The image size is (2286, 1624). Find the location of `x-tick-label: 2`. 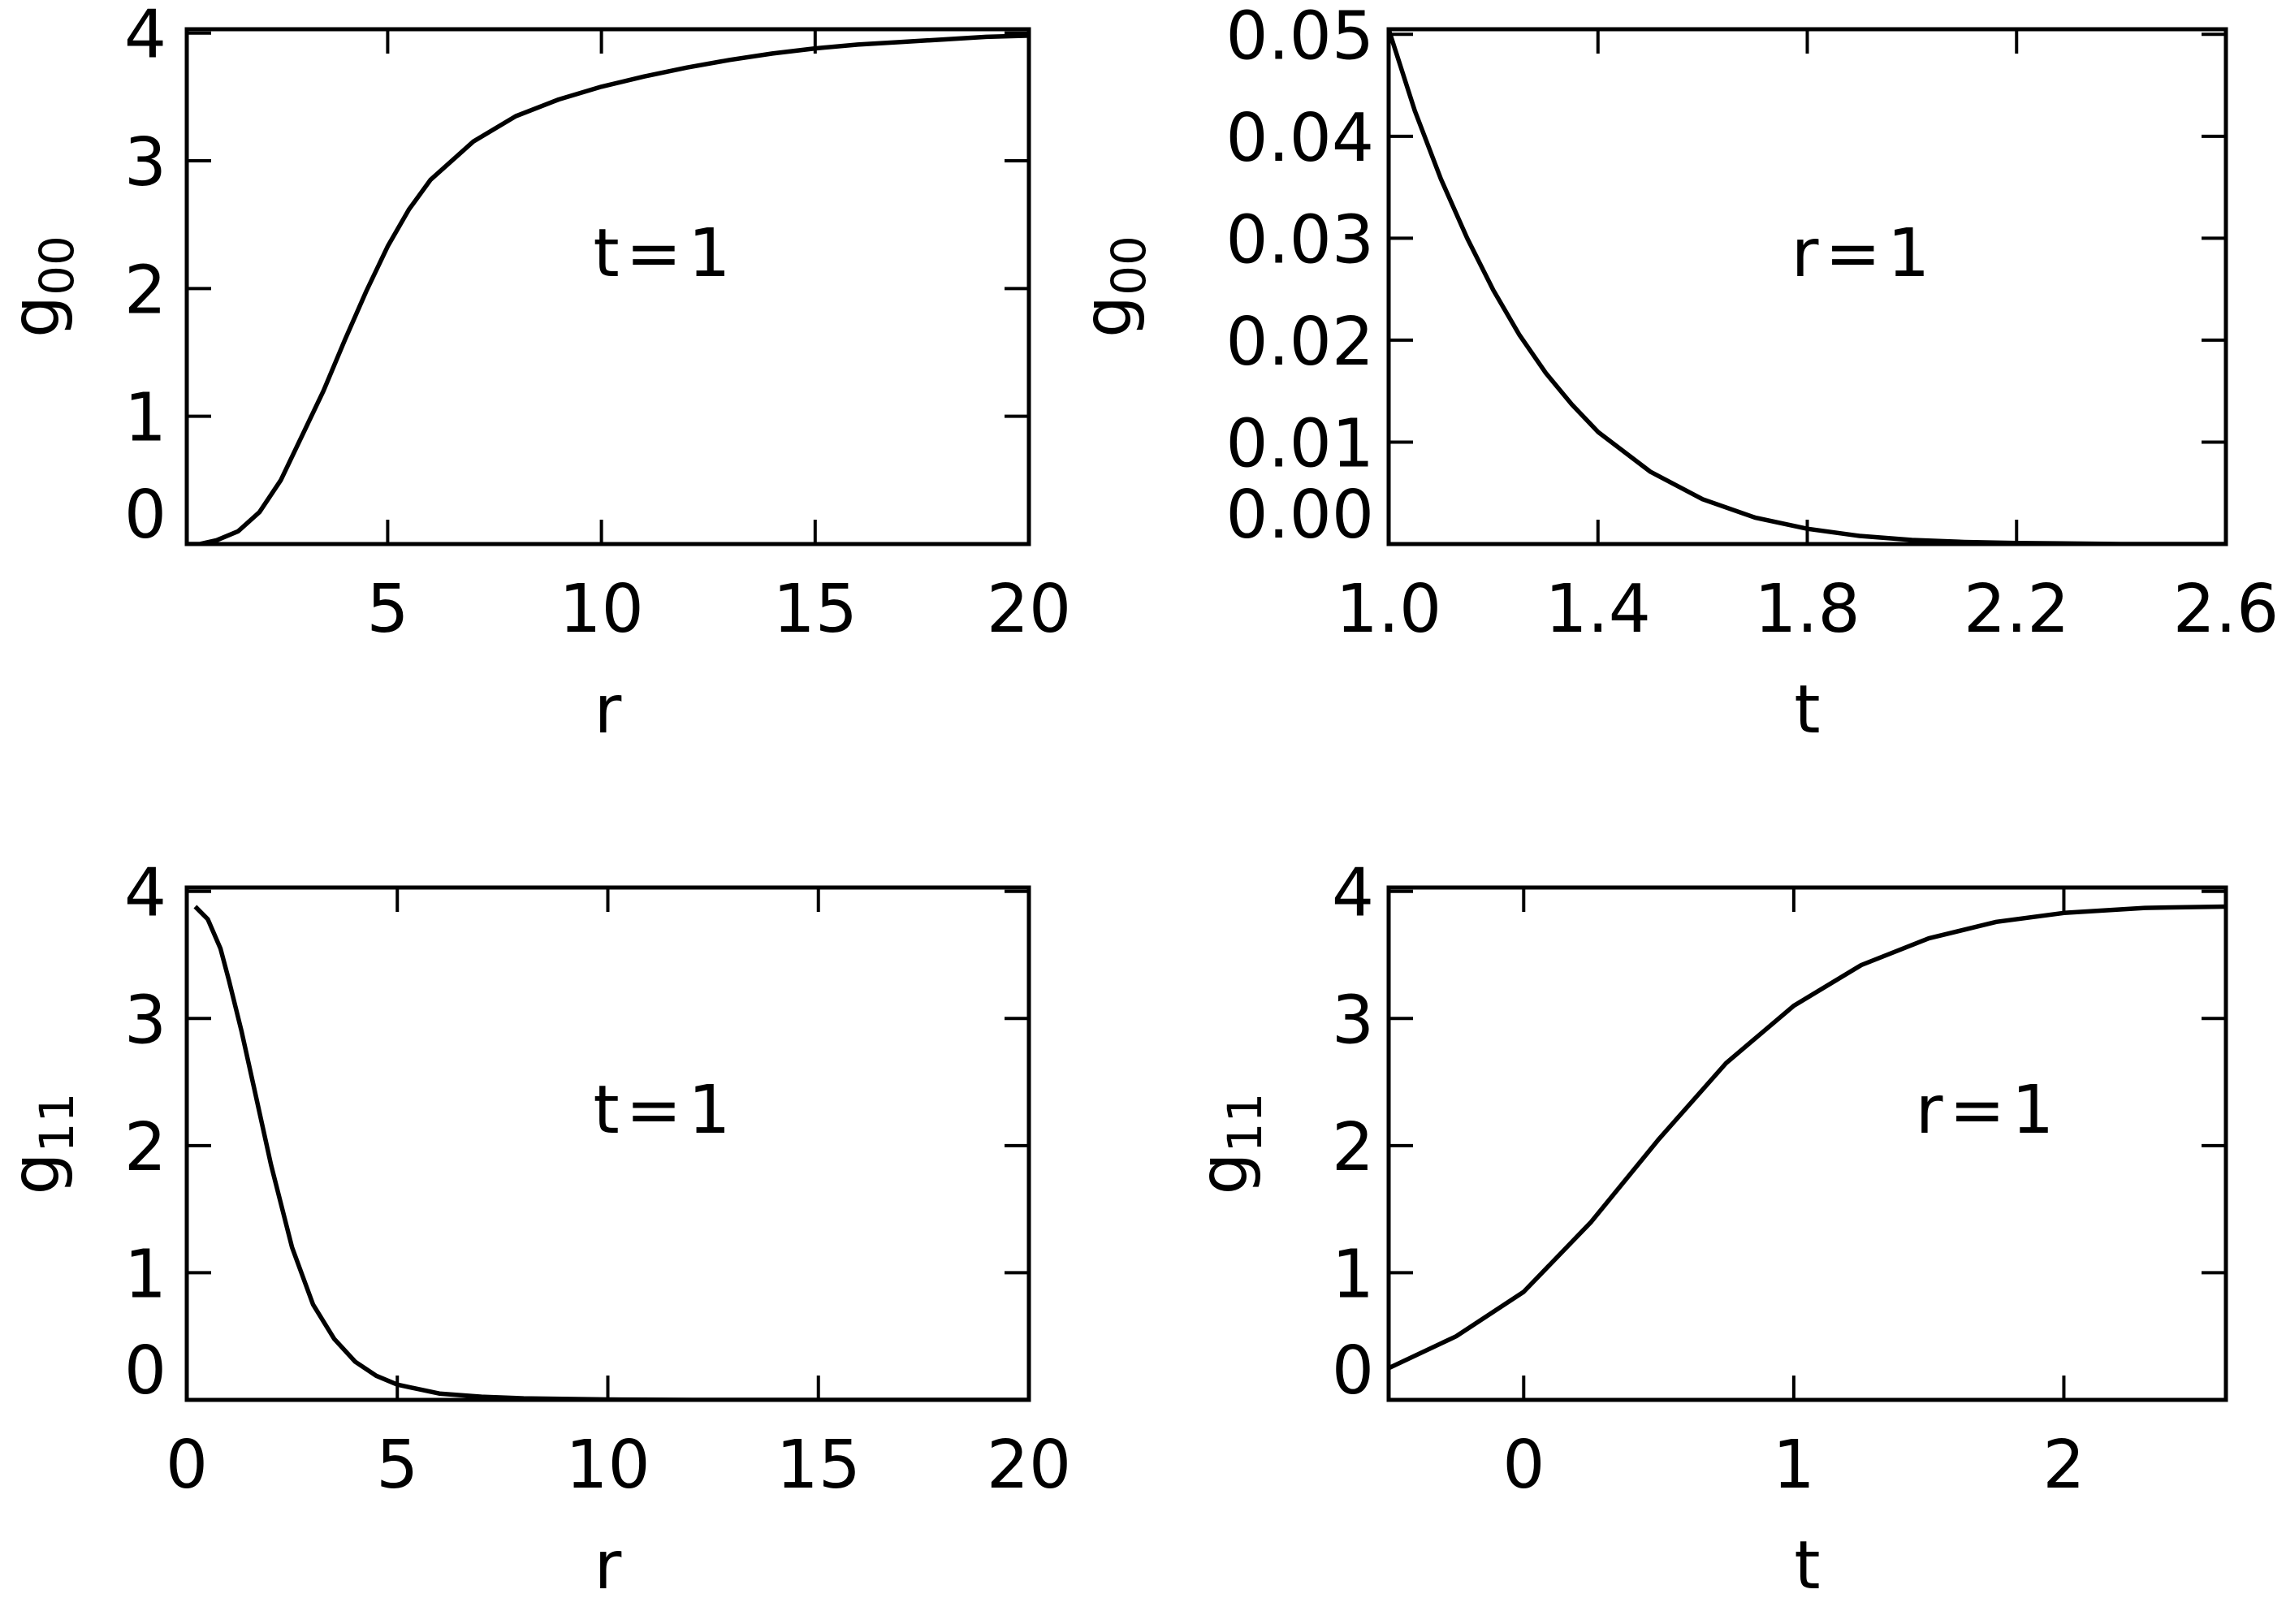

x-tick-label: 2 is located at coordinates (2063, 1466).